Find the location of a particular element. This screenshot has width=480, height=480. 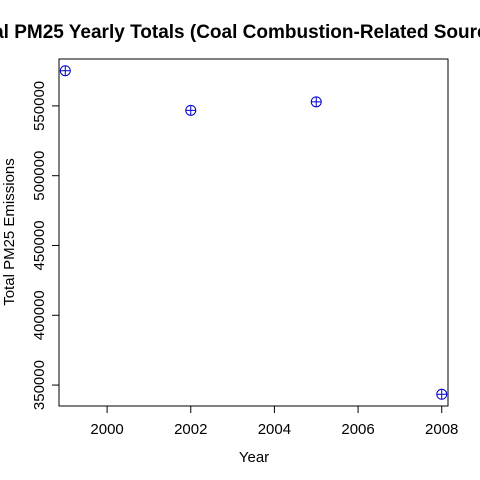

x-axis-title: Year is located at coordinates (254, 457).